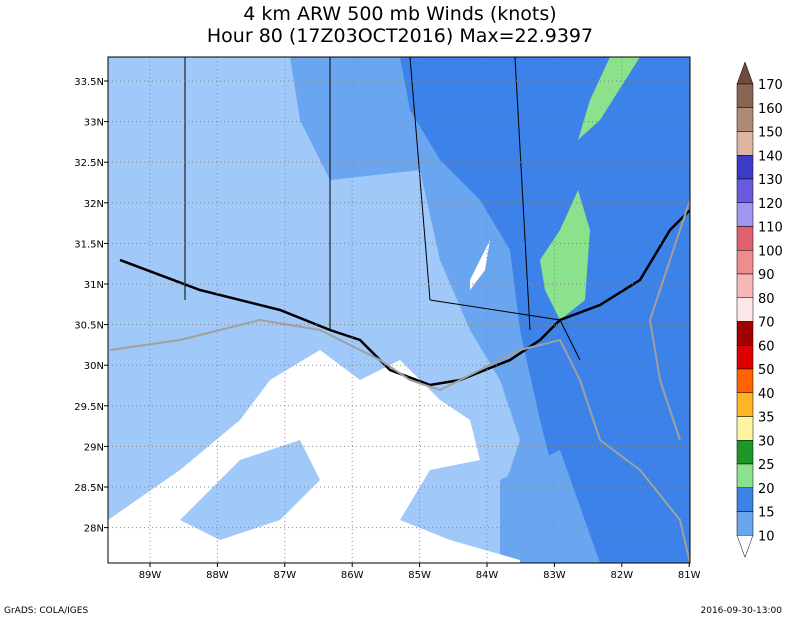 This screenshot has height=622, width=800. Describe the element at coordinates (89, 407) in the screenshot. I see `latitude-label: 29.5N` at that location.